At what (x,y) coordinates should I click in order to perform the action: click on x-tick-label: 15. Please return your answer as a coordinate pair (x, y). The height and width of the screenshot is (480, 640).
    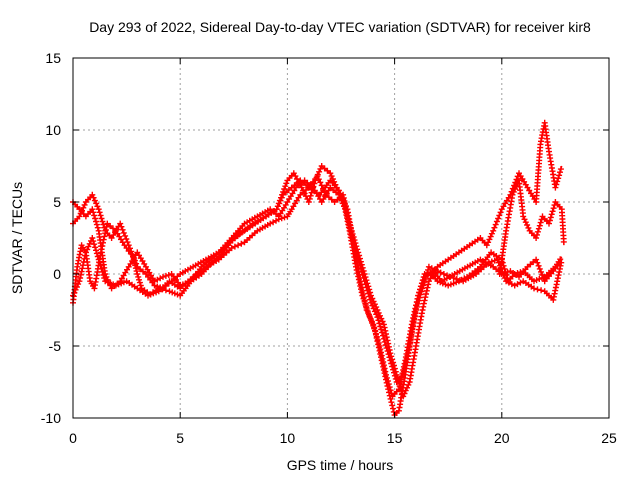
    Looking at the image, I should click on (395, 438).